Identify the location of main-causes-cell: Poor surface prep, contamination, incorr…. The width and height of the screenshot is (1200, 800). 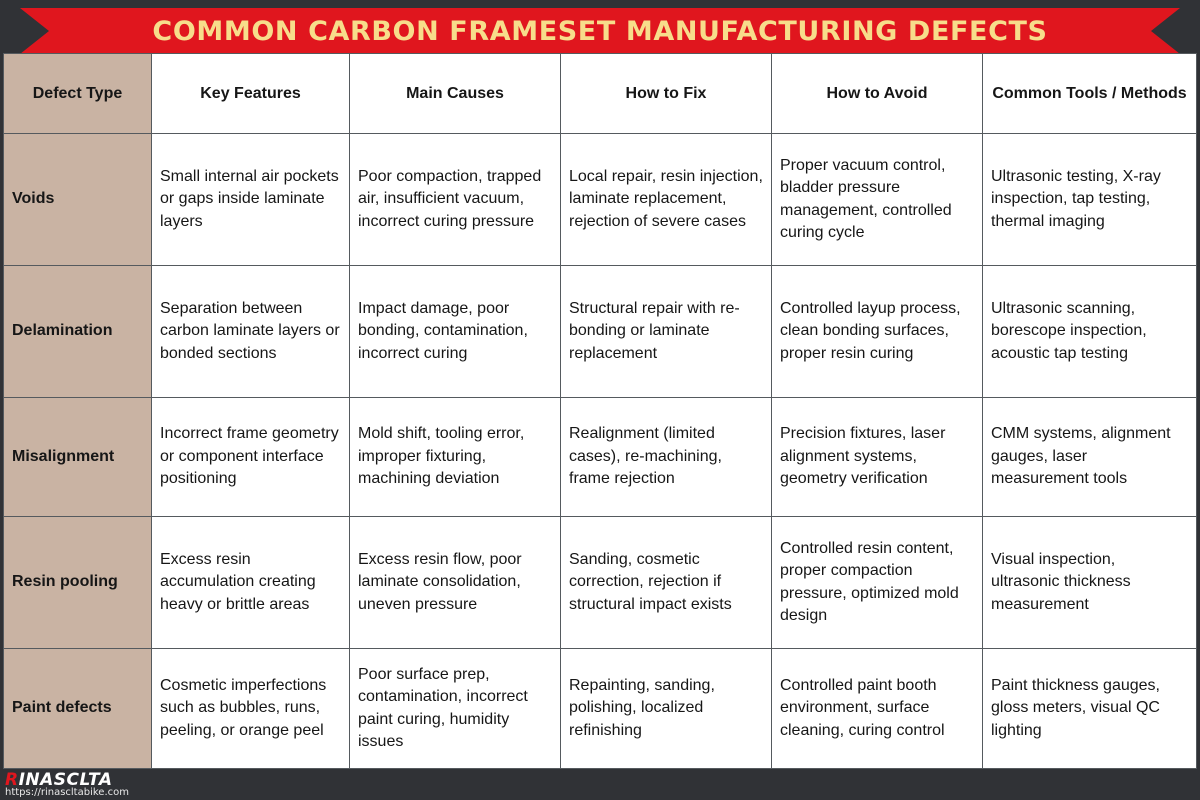
(455, 708).